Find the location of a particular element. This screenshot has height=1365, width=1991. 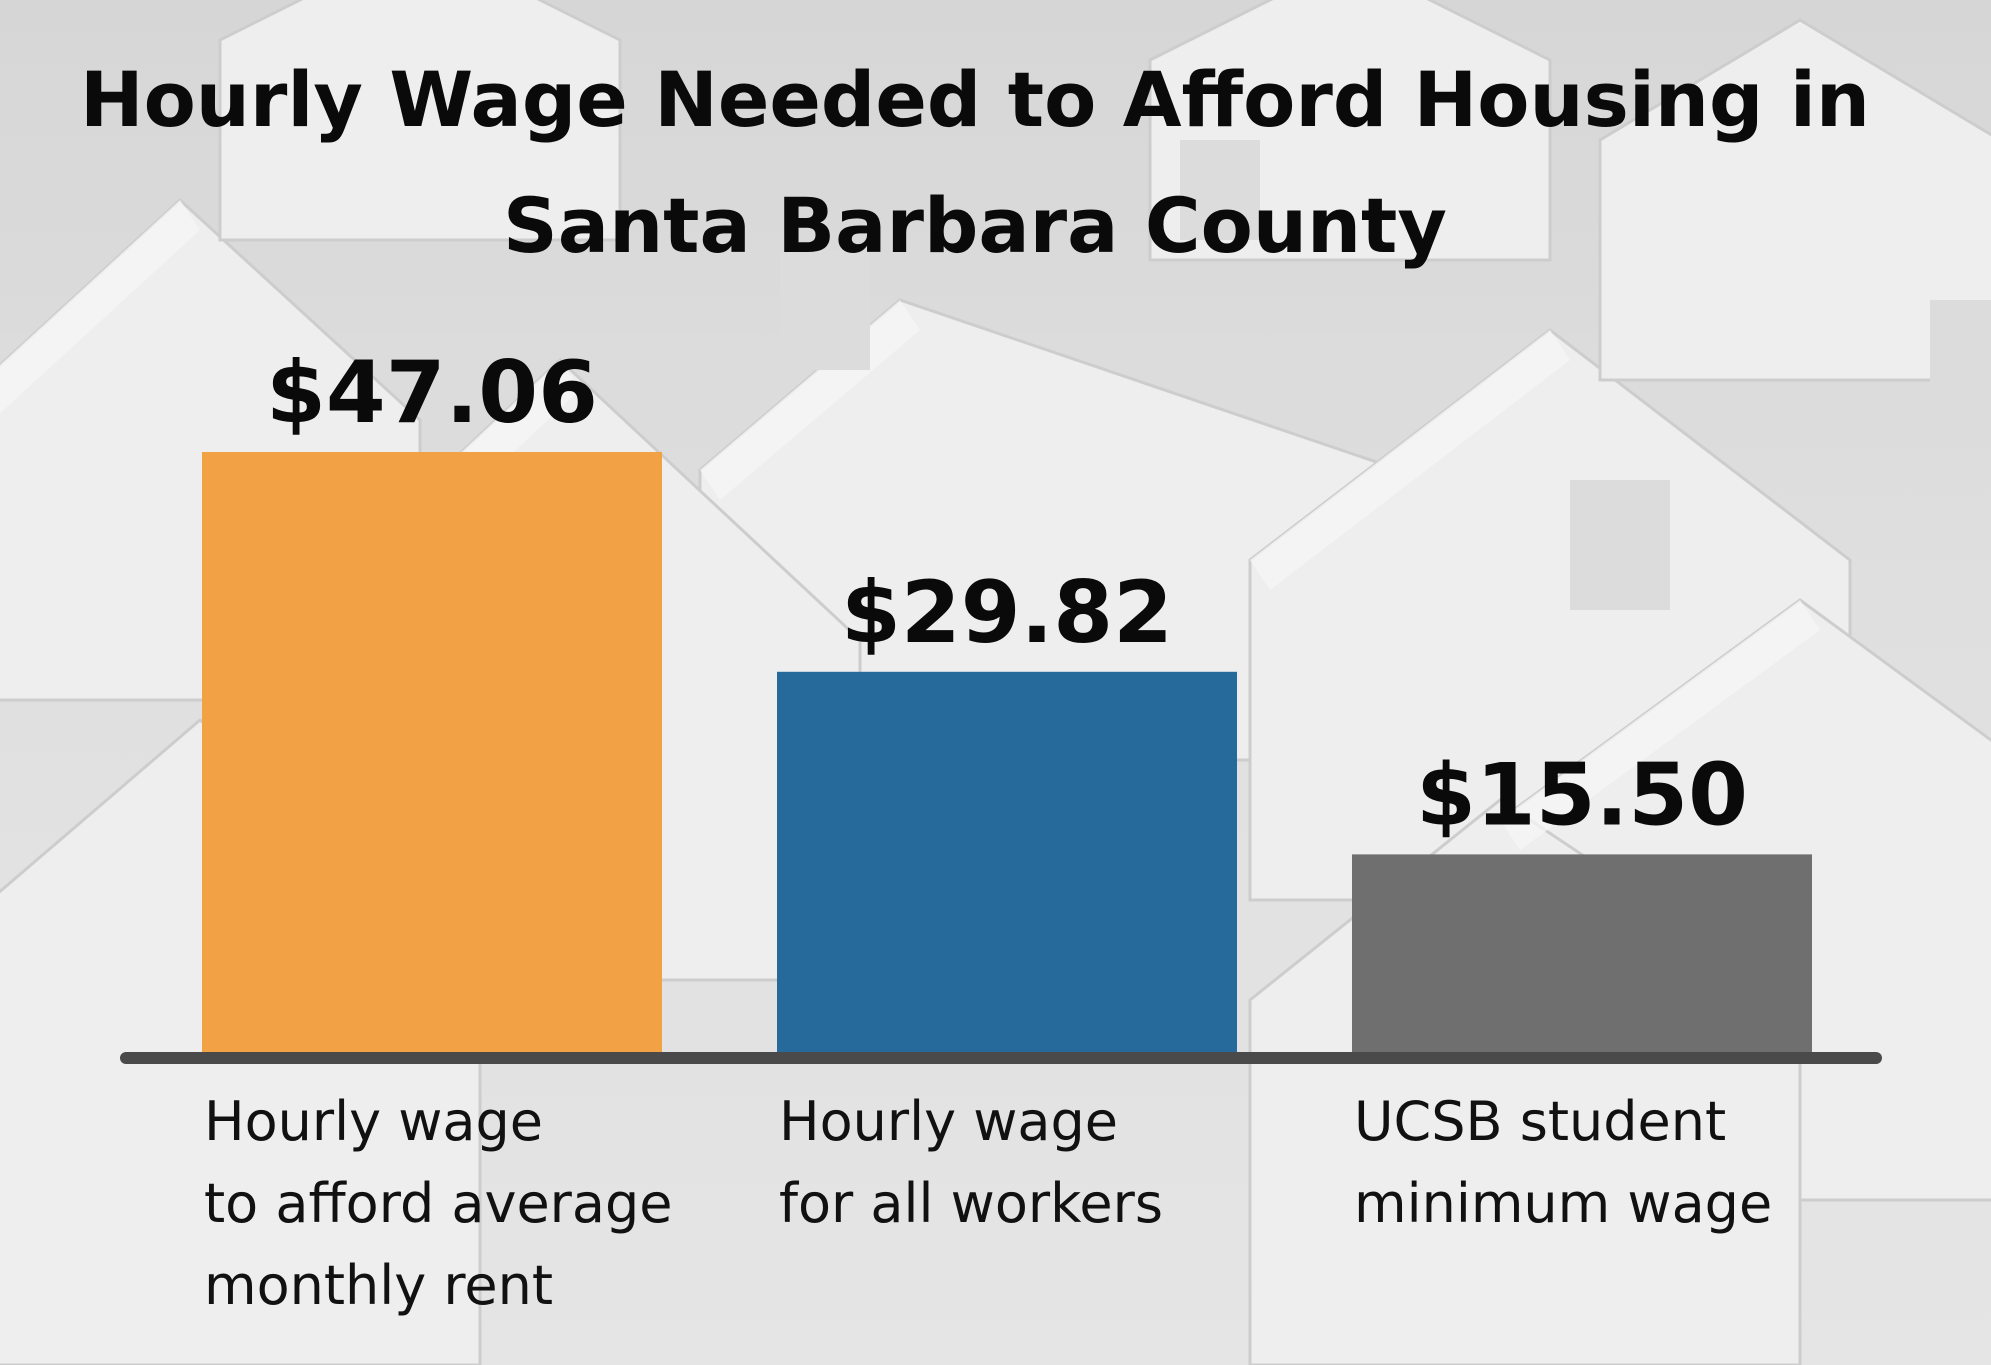

value-label-3: $15.50 is located at coordinates (1582, 795).